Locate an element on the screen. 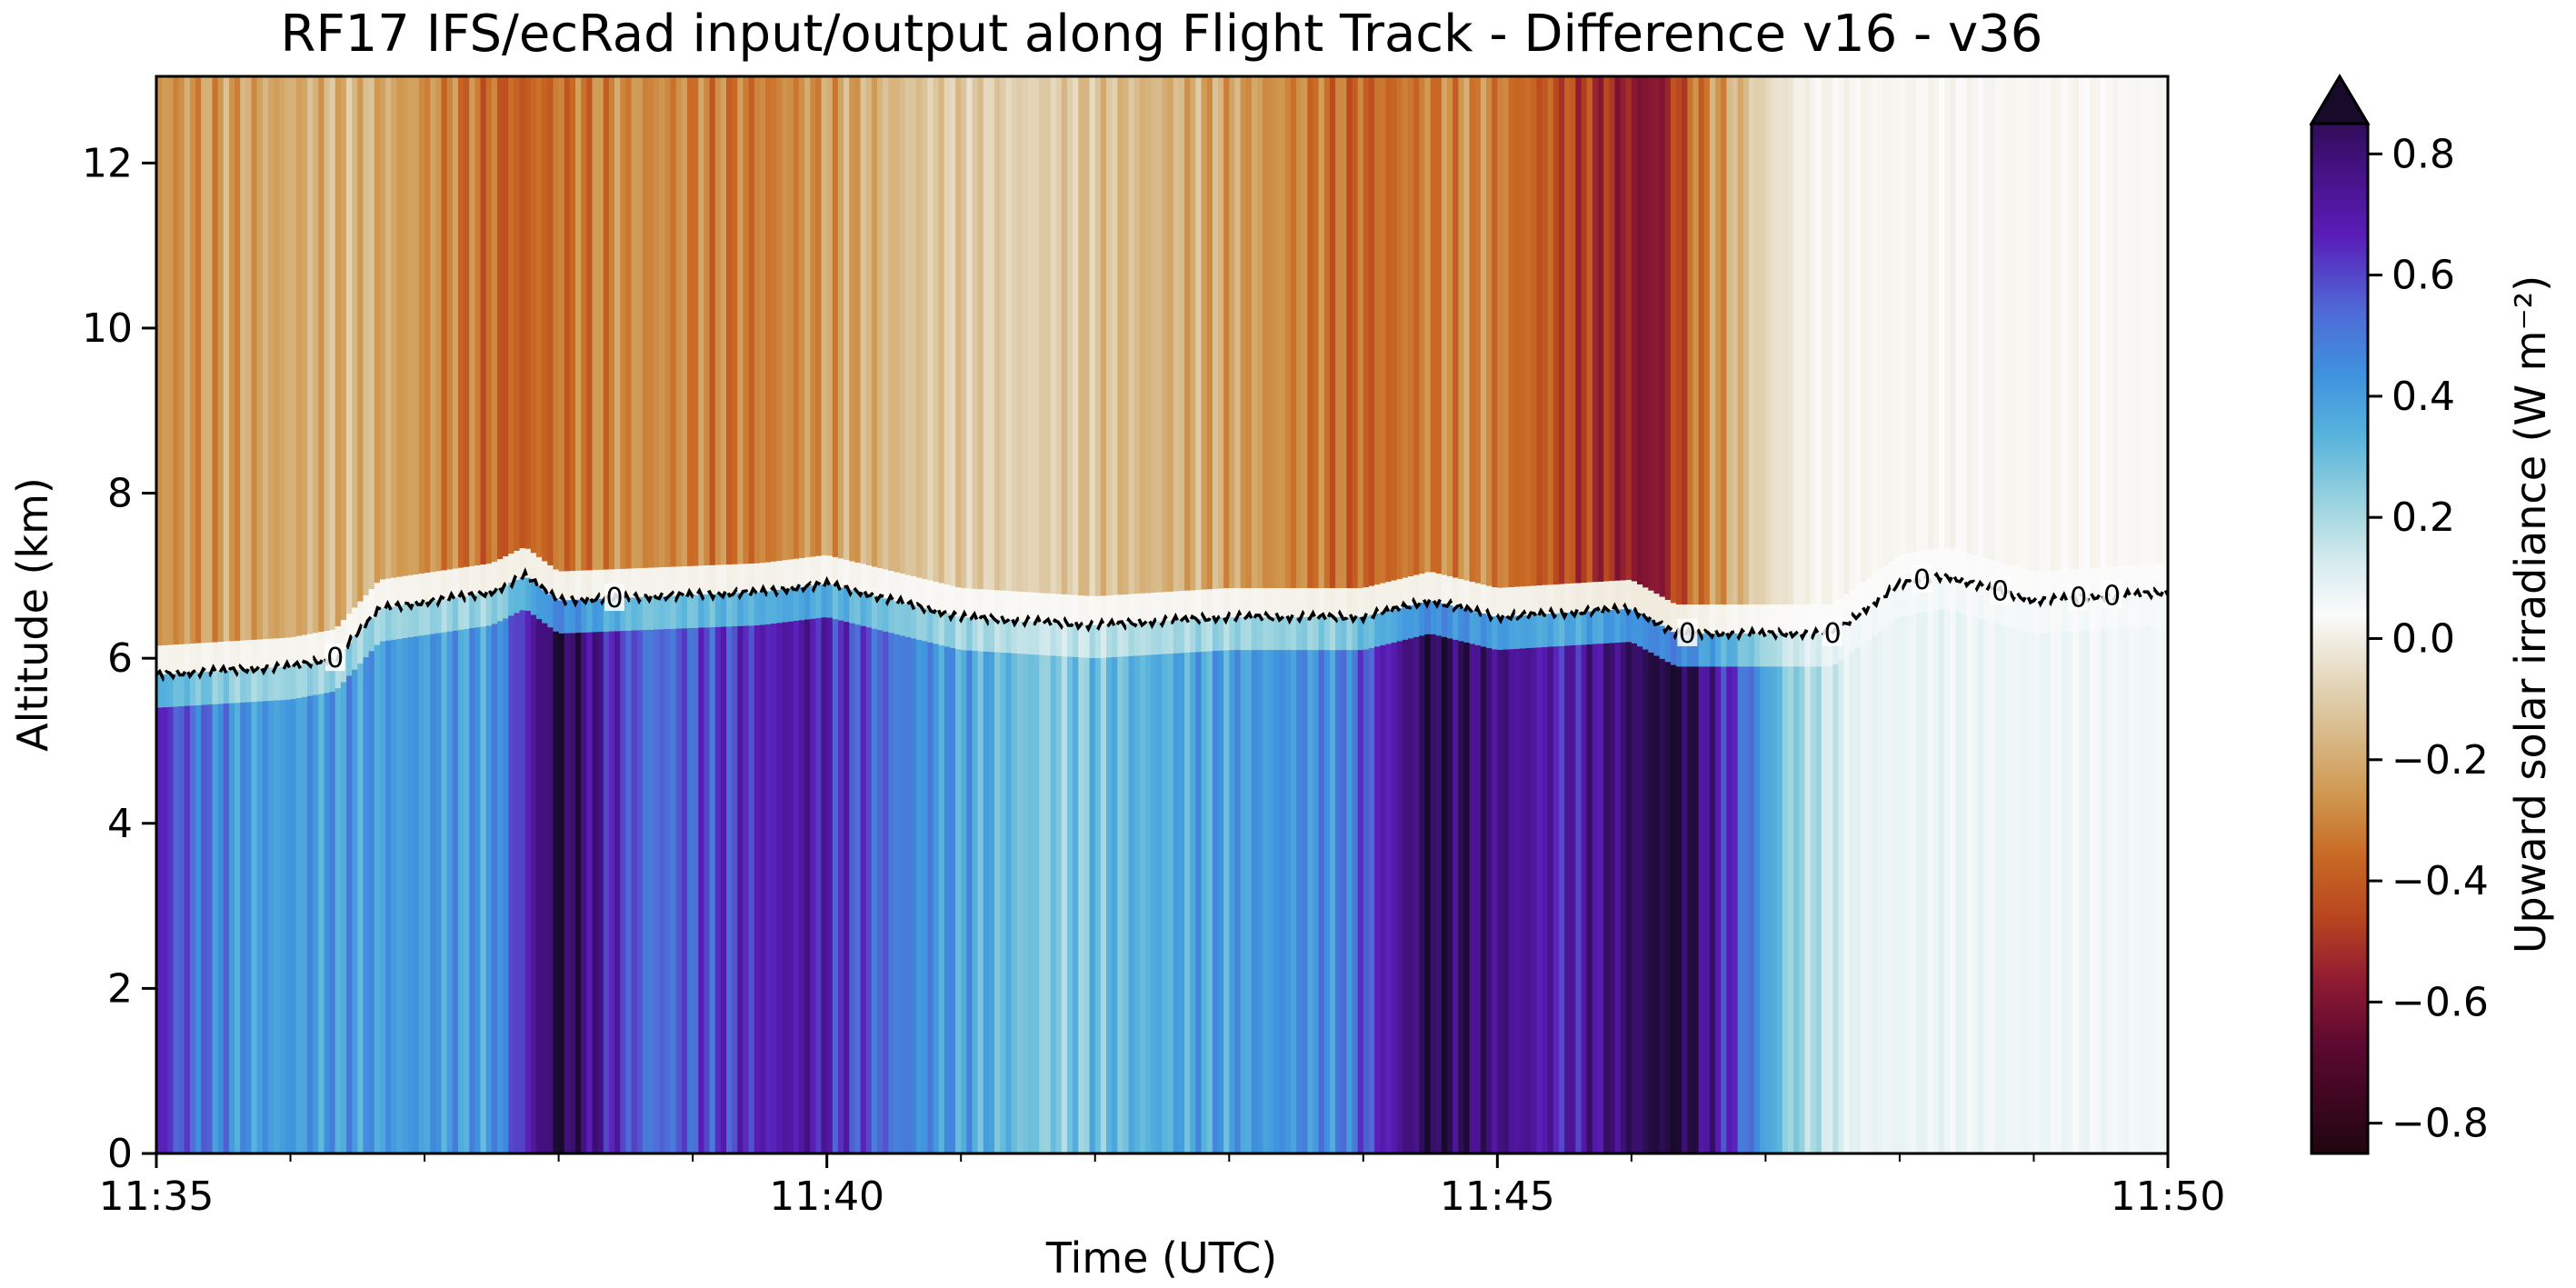 The width and height of the screenshot is (2576, 1288). y-tick-label: 4 is located at coordinates (120, 824).